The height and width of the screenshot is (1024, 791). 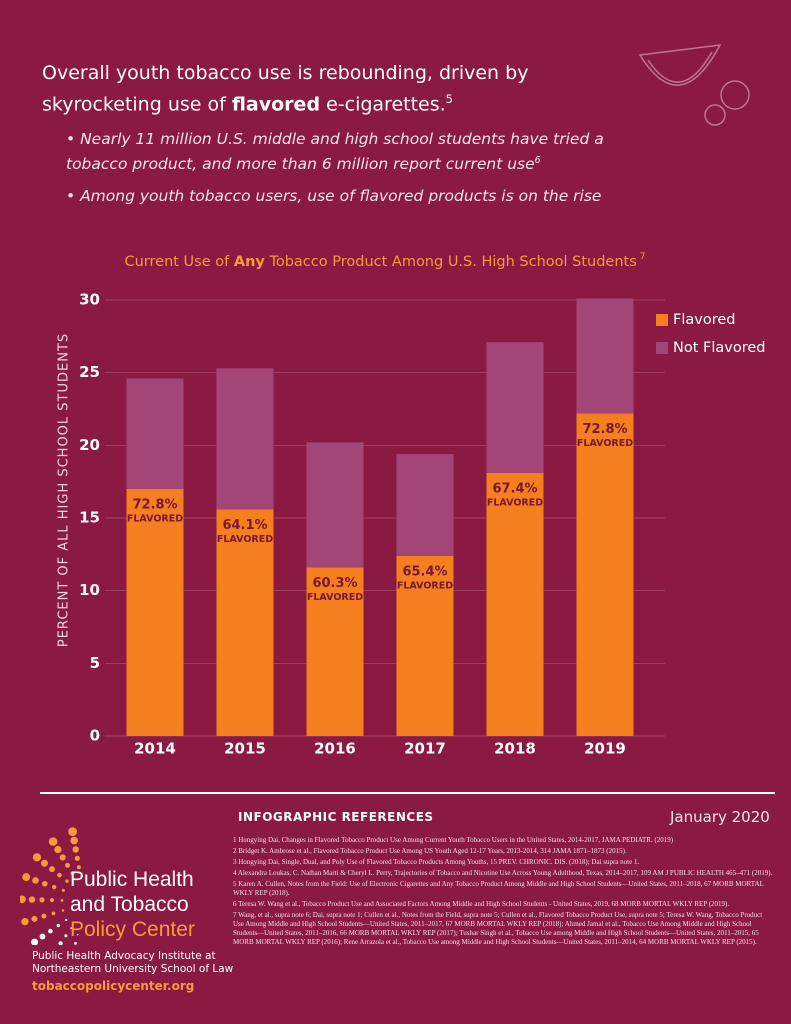 What do you see at coordinates (178, 262) in the screenshot?
I see `title-text: Current Use of` at bounding box center [178, 262].